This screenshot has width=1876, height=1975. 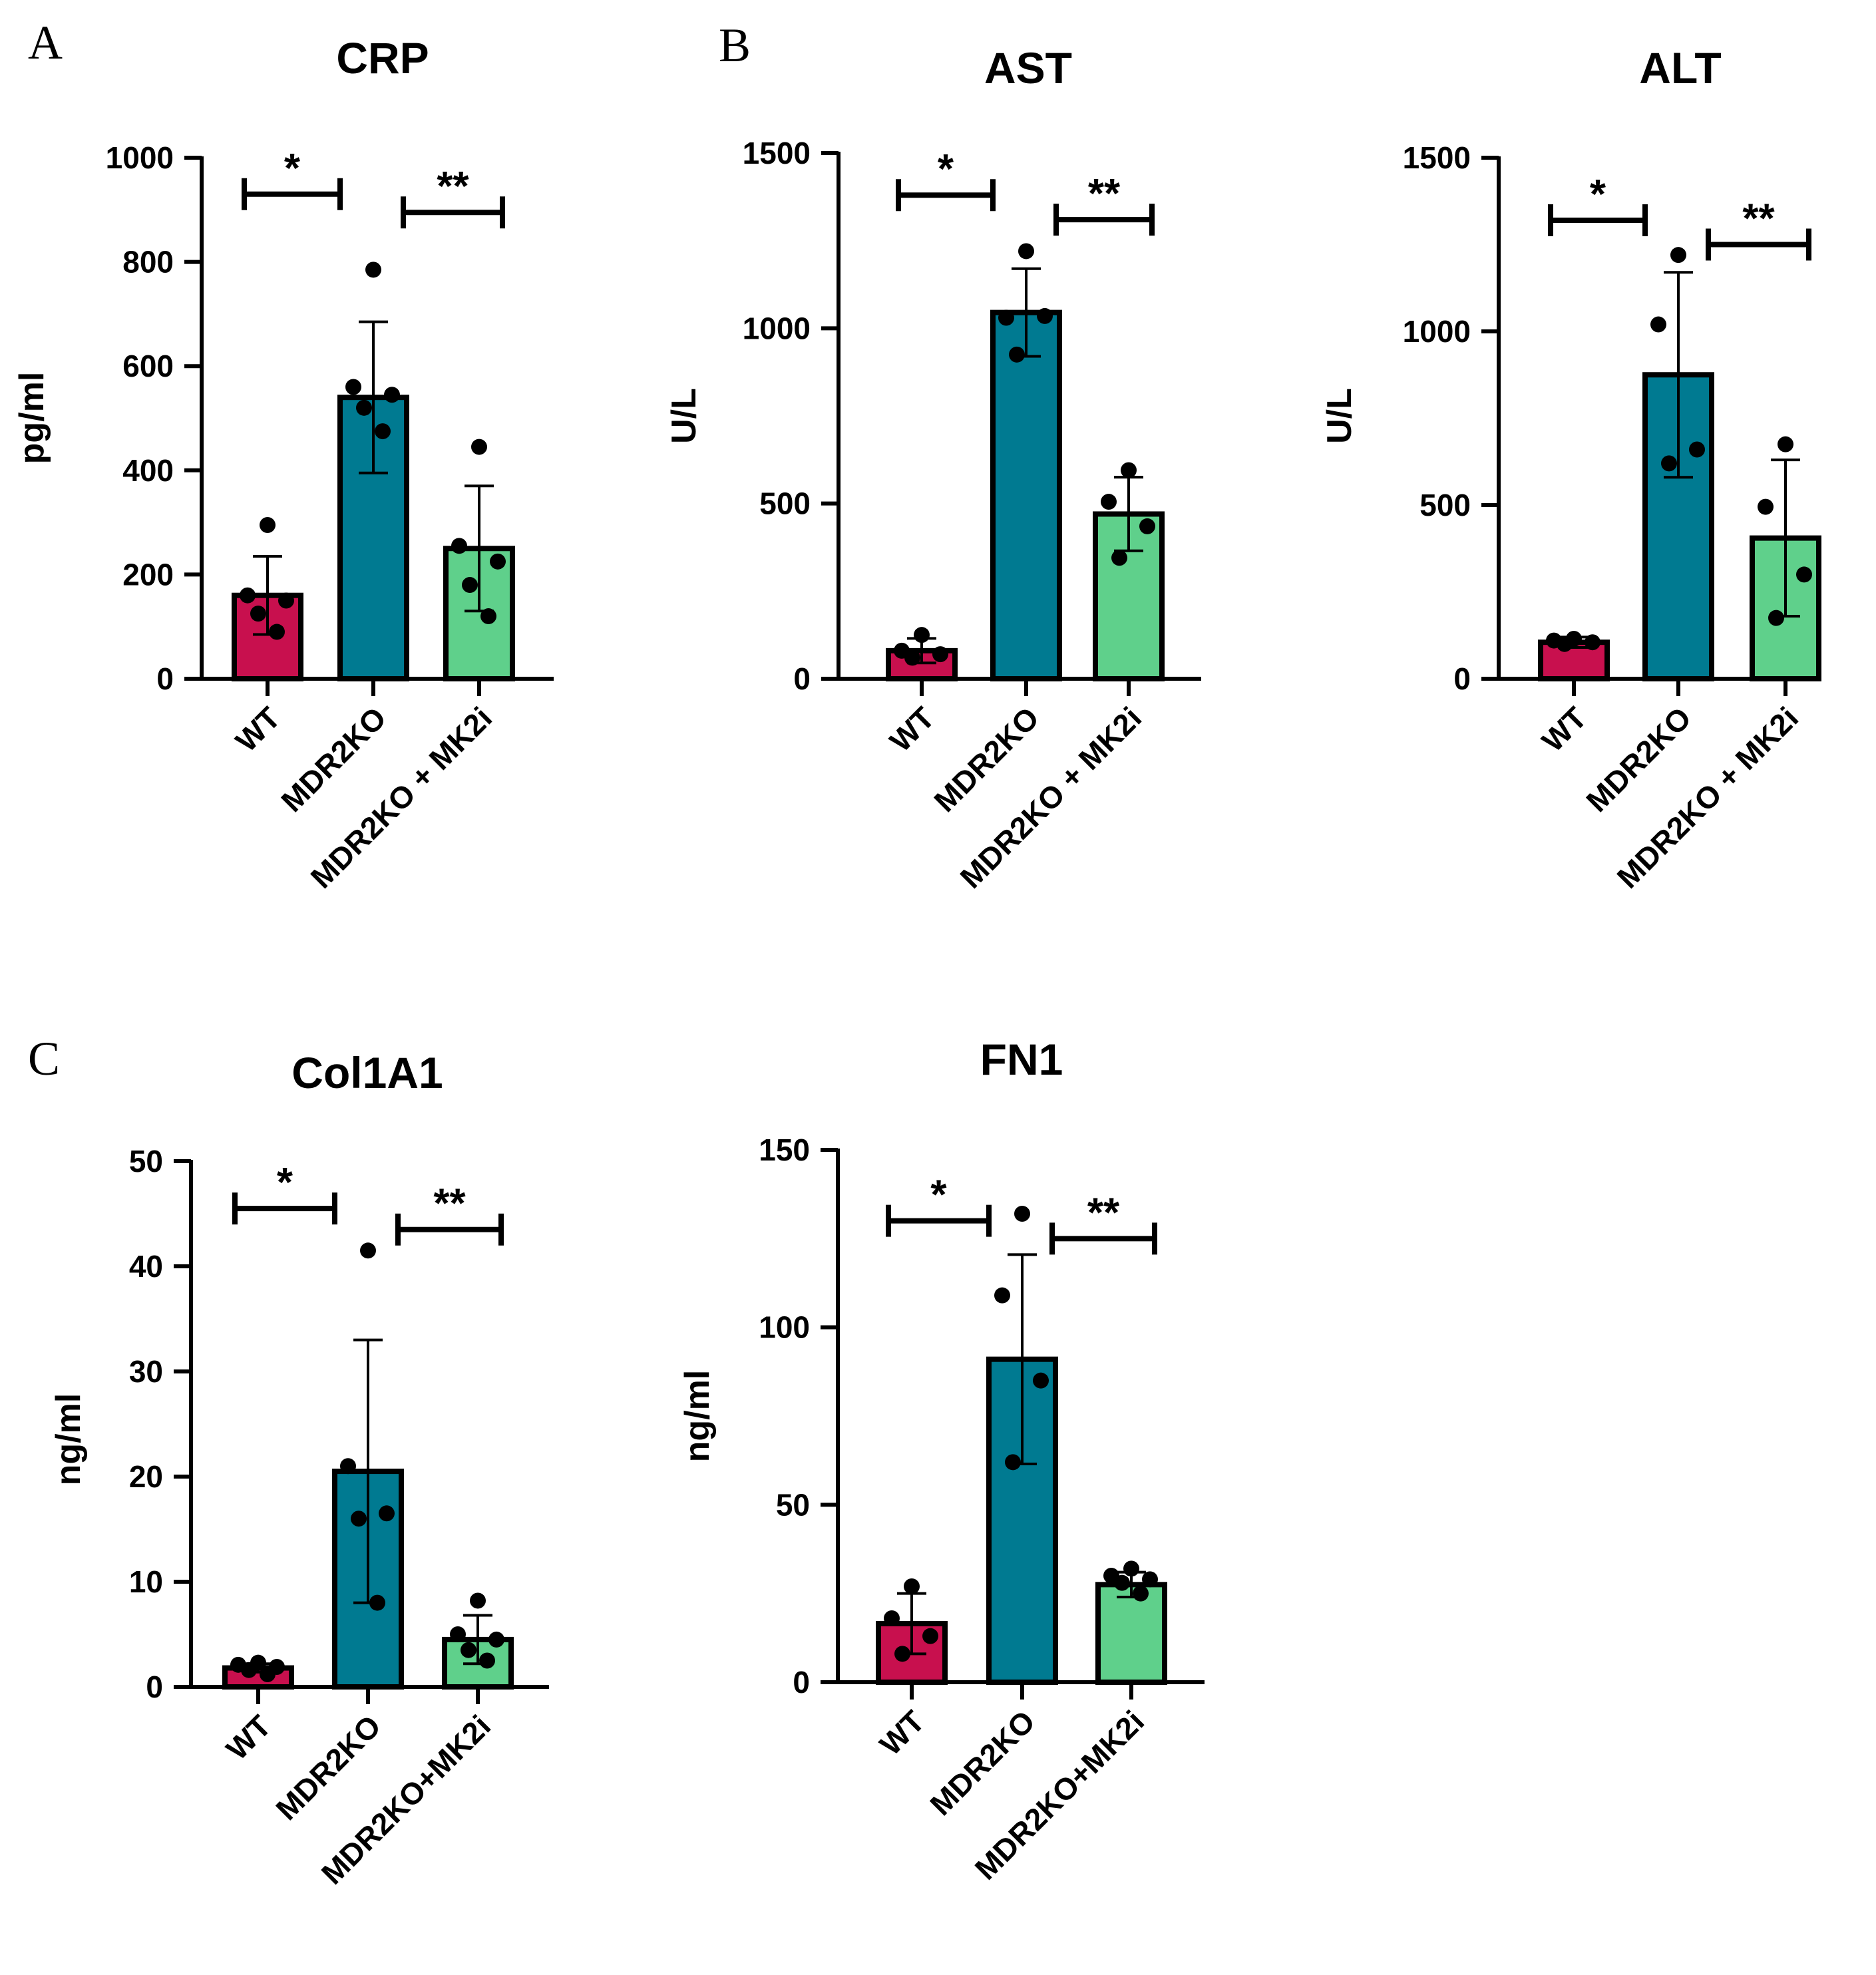 I want to click on ast-sig-label-0: *, so click(x=946, y=169).